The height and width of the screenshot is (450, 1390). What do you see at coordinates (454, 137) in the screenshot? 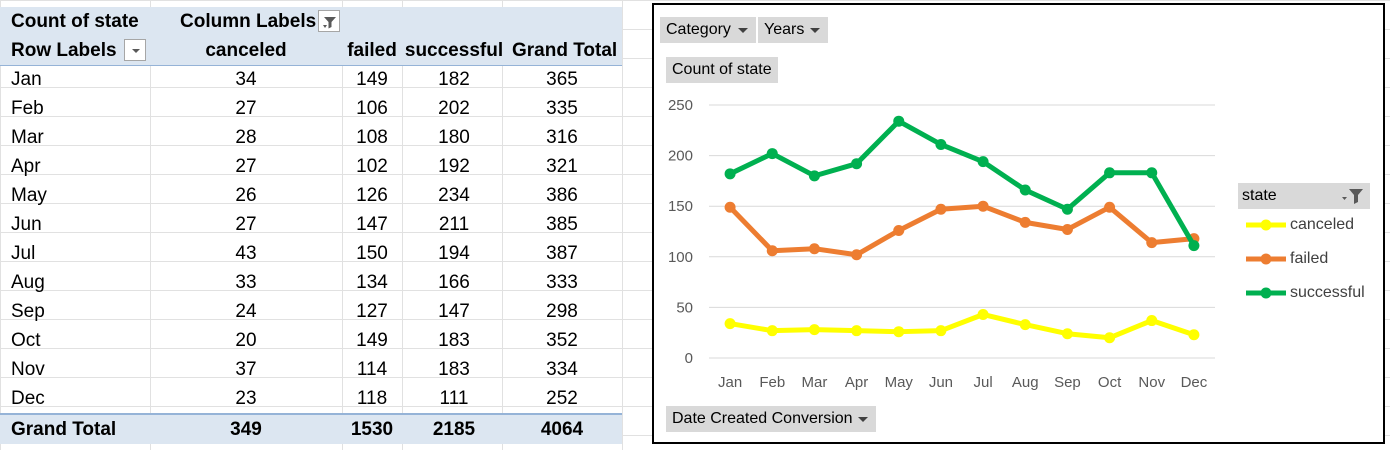
I see `cell-successful: 180` at bounding box center [454, 137].